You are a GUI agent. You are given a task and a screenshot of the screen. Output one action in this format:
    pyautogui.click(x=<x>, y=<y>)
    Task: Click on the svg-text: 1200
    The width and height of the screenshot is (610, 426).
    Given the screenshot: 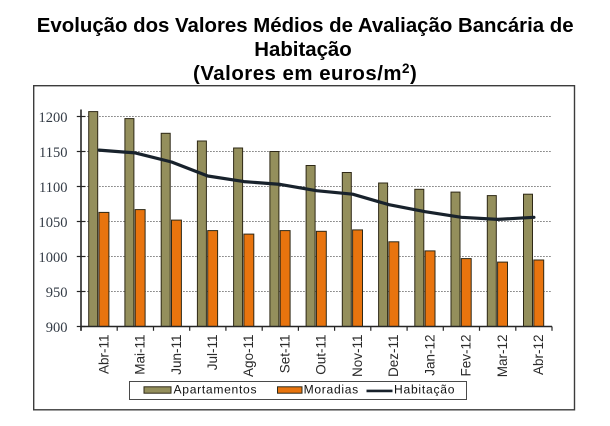 What is the action you would take?
    pyautogui.click(x=53, y=118)
    